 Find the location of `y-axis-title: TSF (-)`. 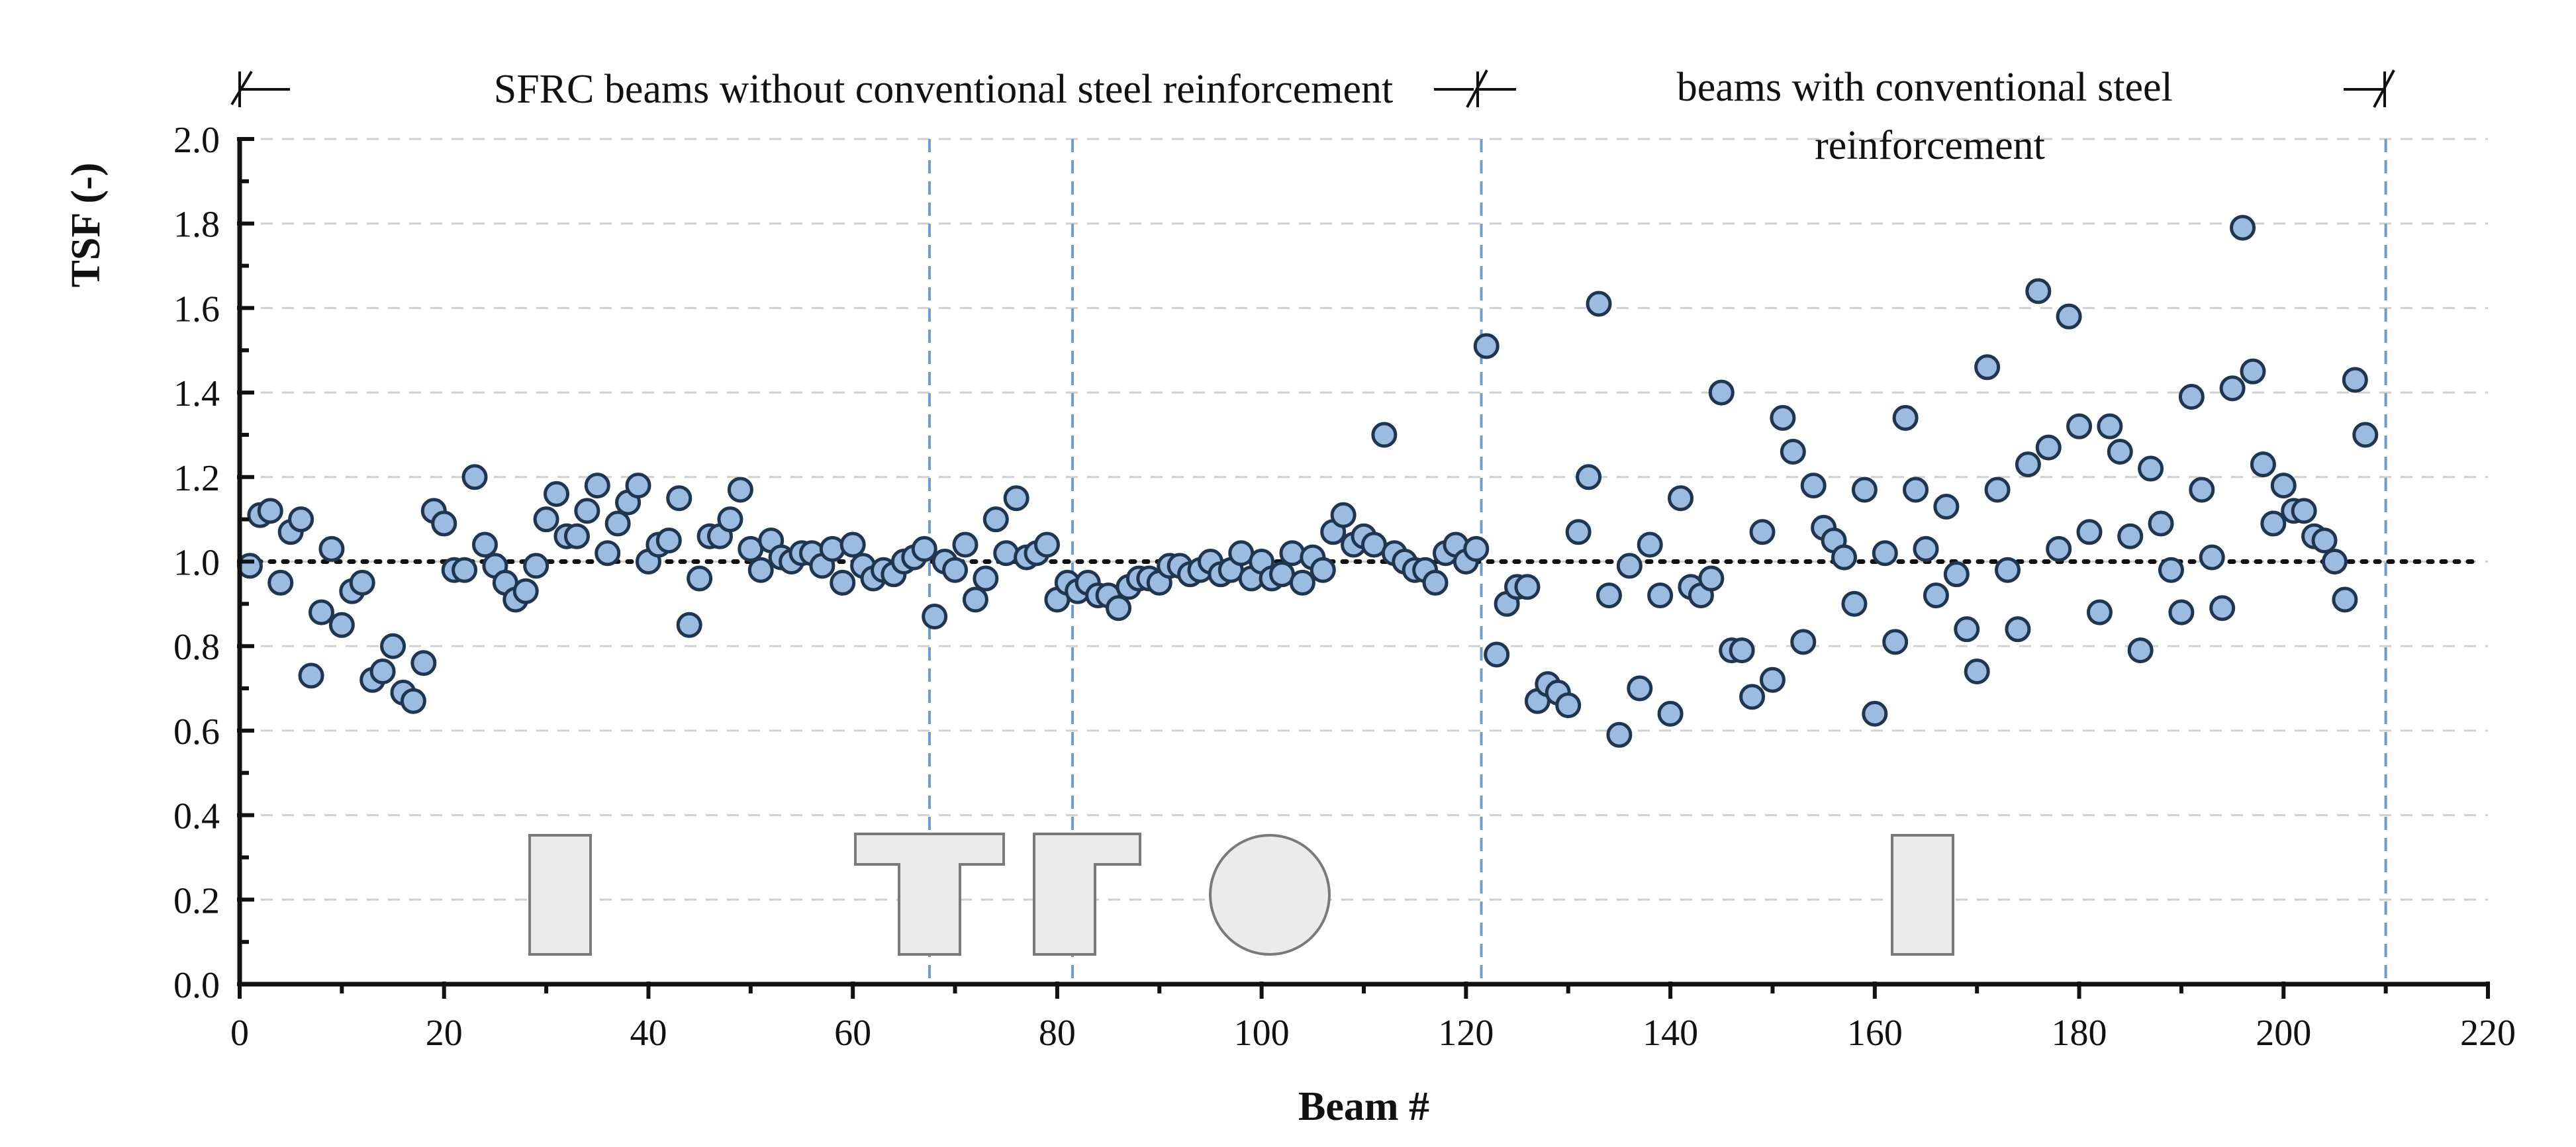

y-axis-title: TSF (-) is located at coordinates (86, 225).